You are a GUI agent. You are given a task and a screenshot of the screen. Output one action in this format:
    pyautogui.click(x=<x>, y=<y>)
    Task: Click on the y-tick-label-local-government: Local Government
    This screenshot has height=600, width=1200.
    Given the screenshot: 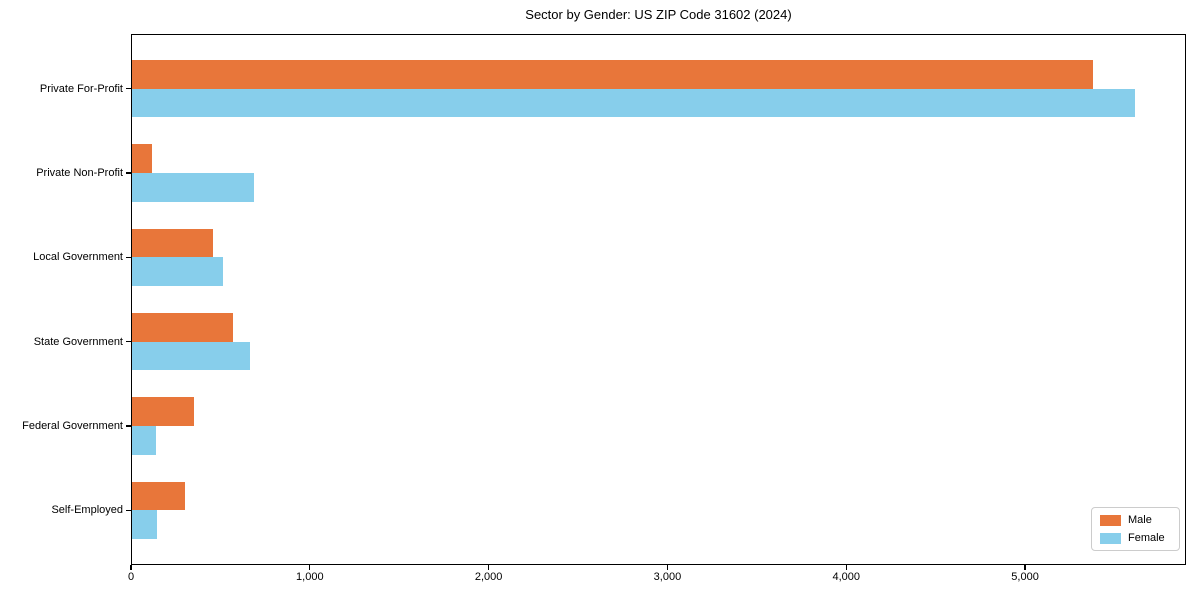 What is the action you would take?
    pyautogui.click(x=78, y=257)
    